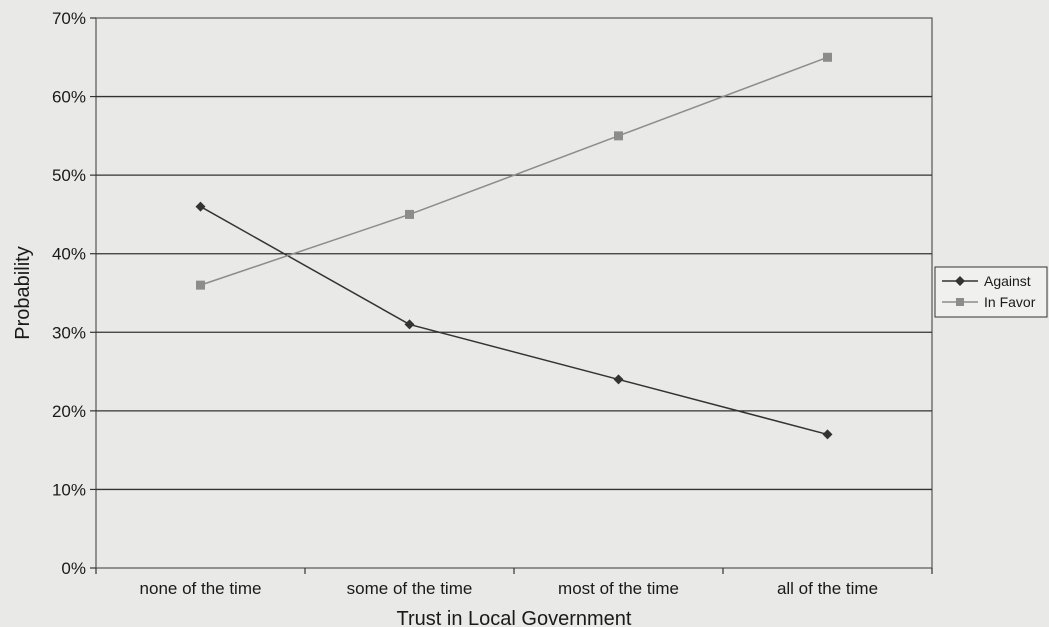 The height and width of the screenshot is (627, 1049). I want to click on x-axis-title: Trust in Local Government, so click(514, 617).